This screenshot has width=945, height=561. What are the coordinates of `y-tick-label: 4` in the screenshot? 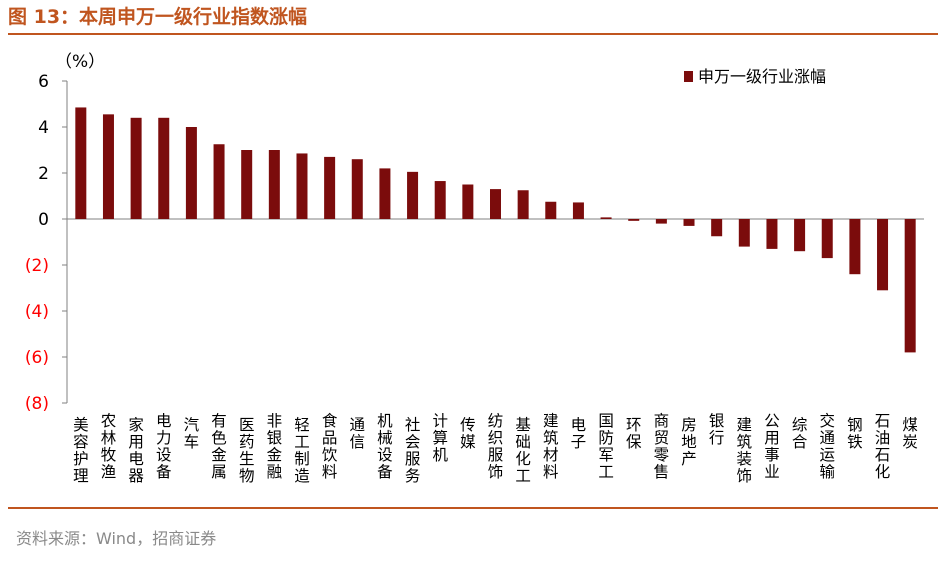 It's located at (43, 128).